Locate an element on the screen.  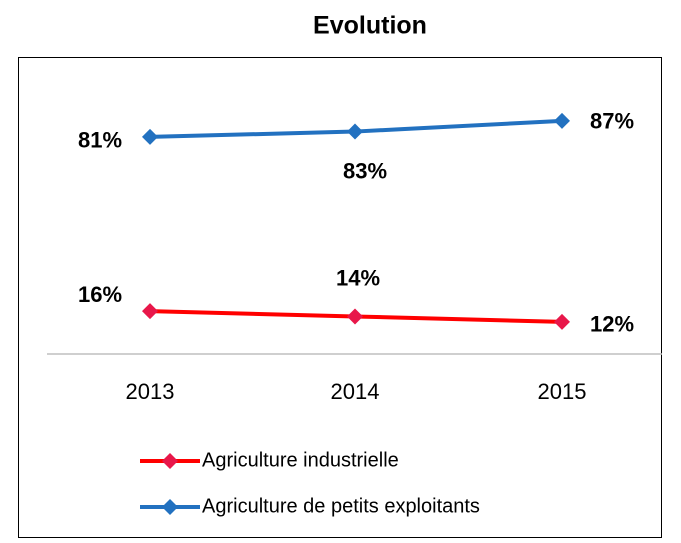
legend-label: Agriculture de petits exploitants is located at coordinates (341, 506).